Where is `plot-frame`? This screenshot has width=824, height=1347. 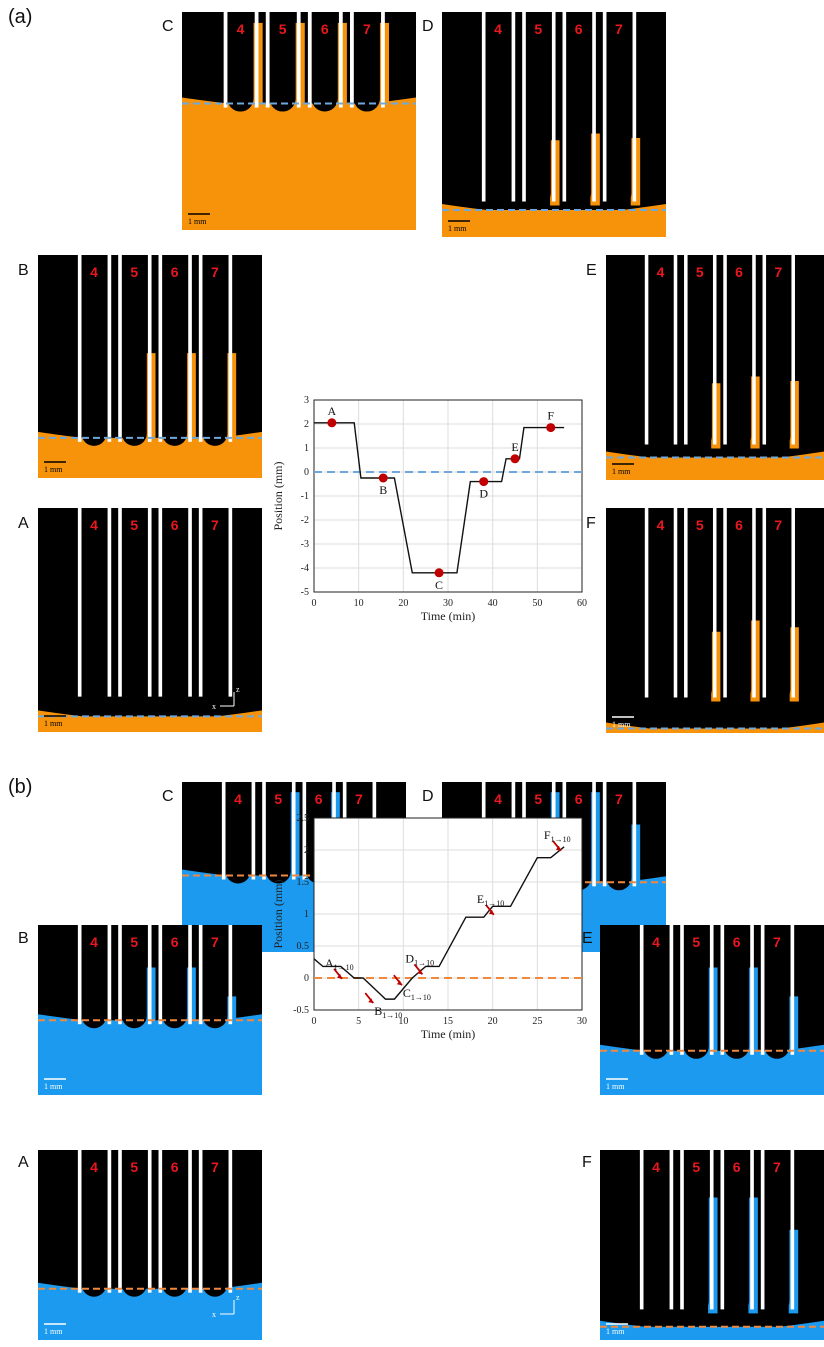 plot-frame is located at coordinates (448, 496).